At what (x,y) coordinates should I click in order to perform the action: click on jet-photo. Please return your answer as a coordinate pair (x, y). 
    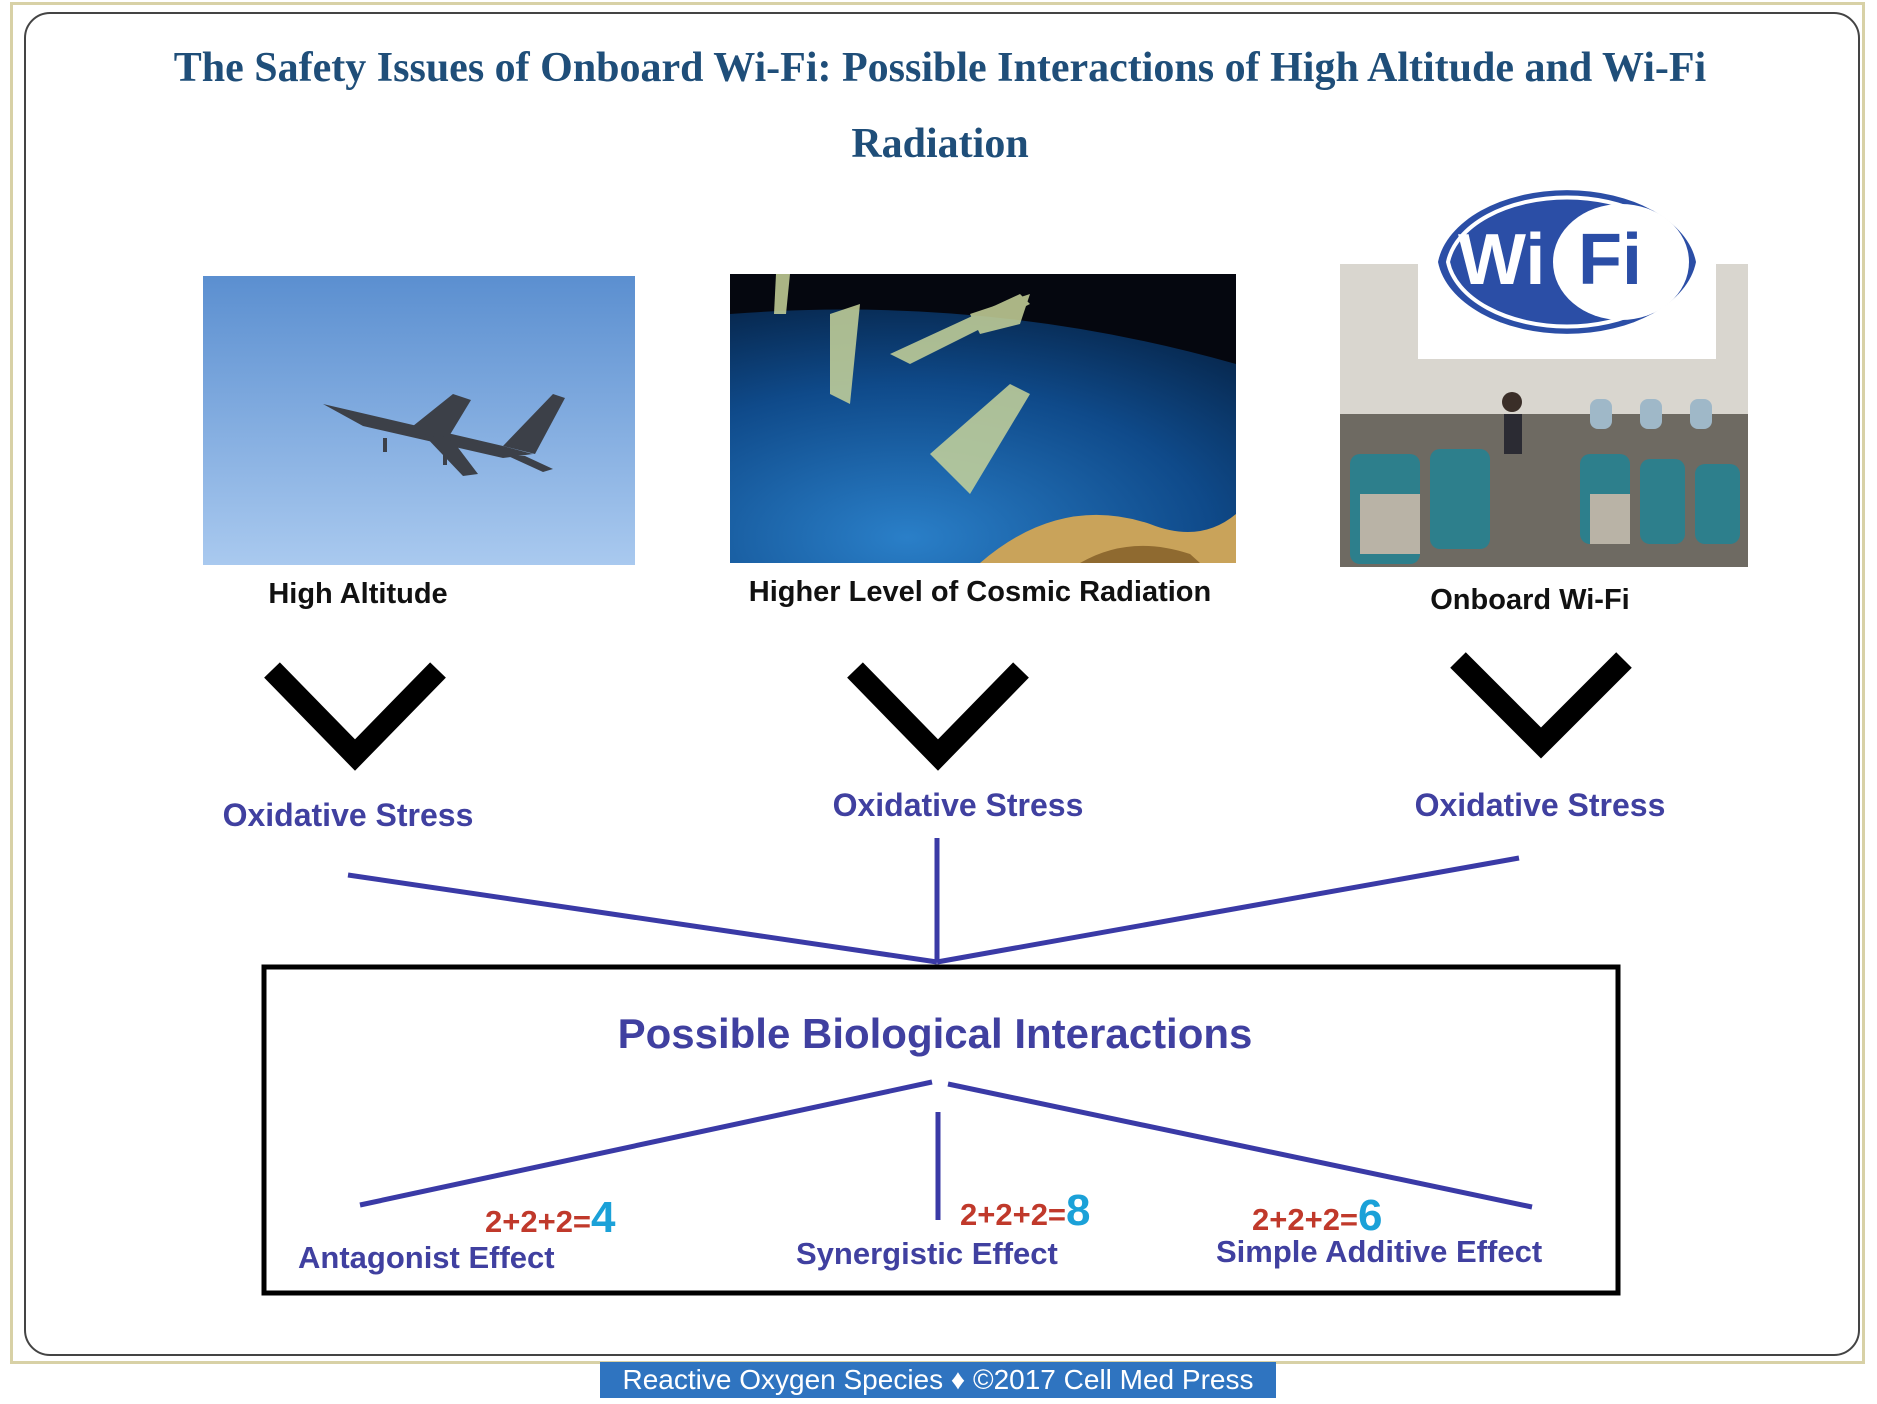
    Looking at the image, I should click on (419, 420).